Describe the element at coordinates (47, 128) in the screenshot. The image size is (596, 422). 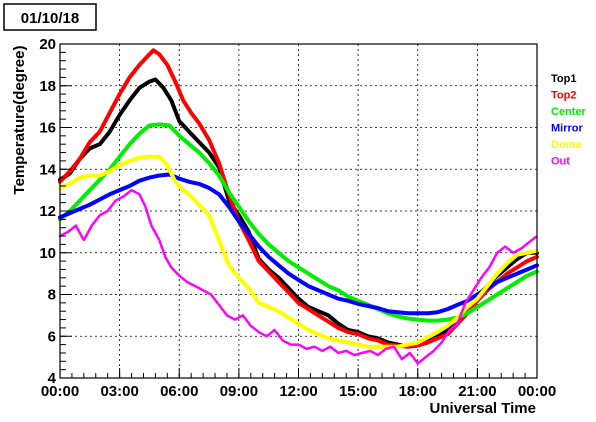
I see `y-tick-label: 16` at that location.